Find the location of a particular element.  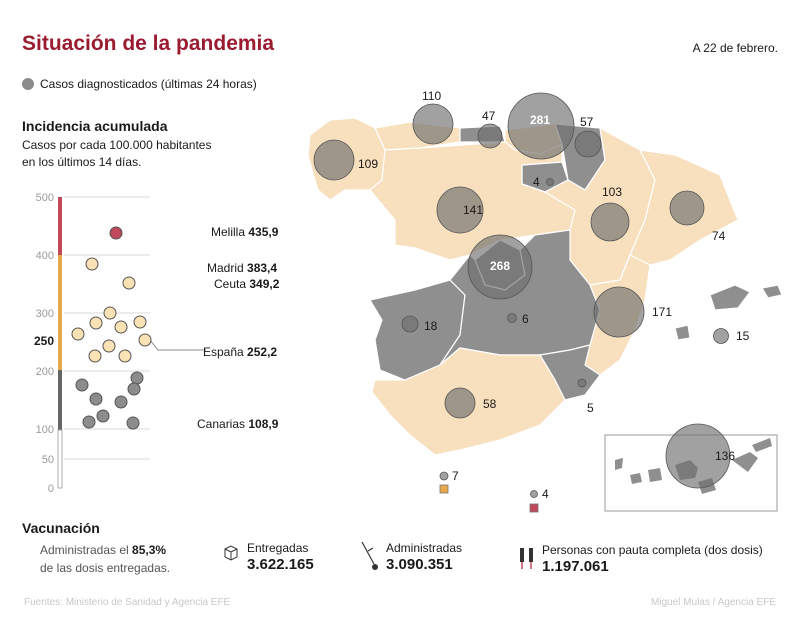

label-asturias: 110 is located at coordinates (431, 96).